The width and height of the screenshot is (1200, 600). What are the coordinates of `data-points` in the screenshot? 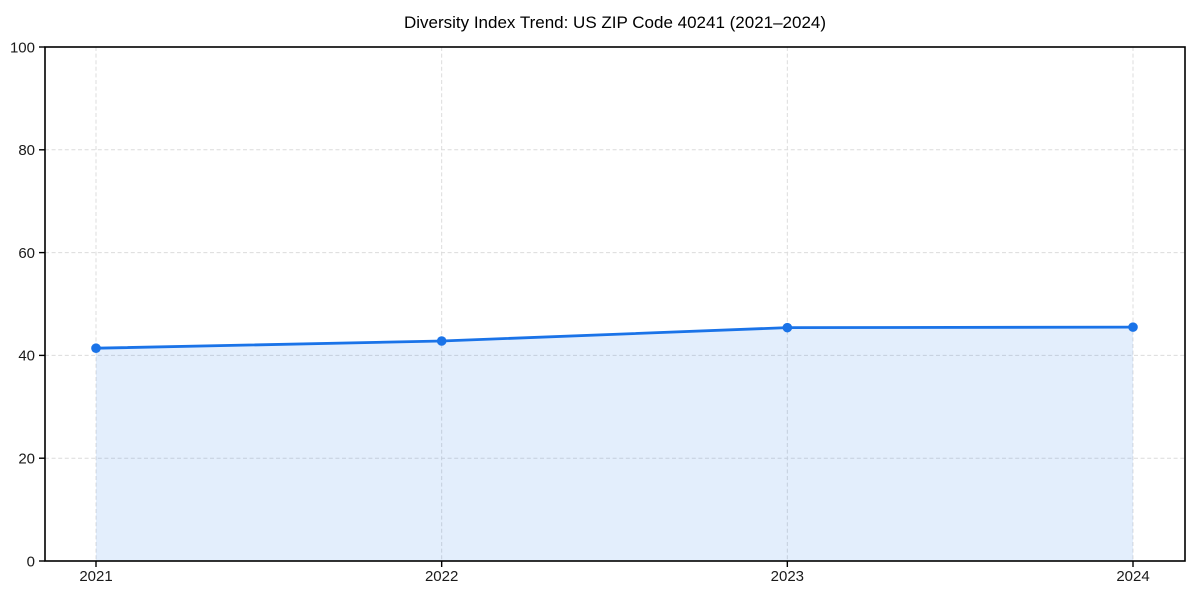 It's located at (614, 338).